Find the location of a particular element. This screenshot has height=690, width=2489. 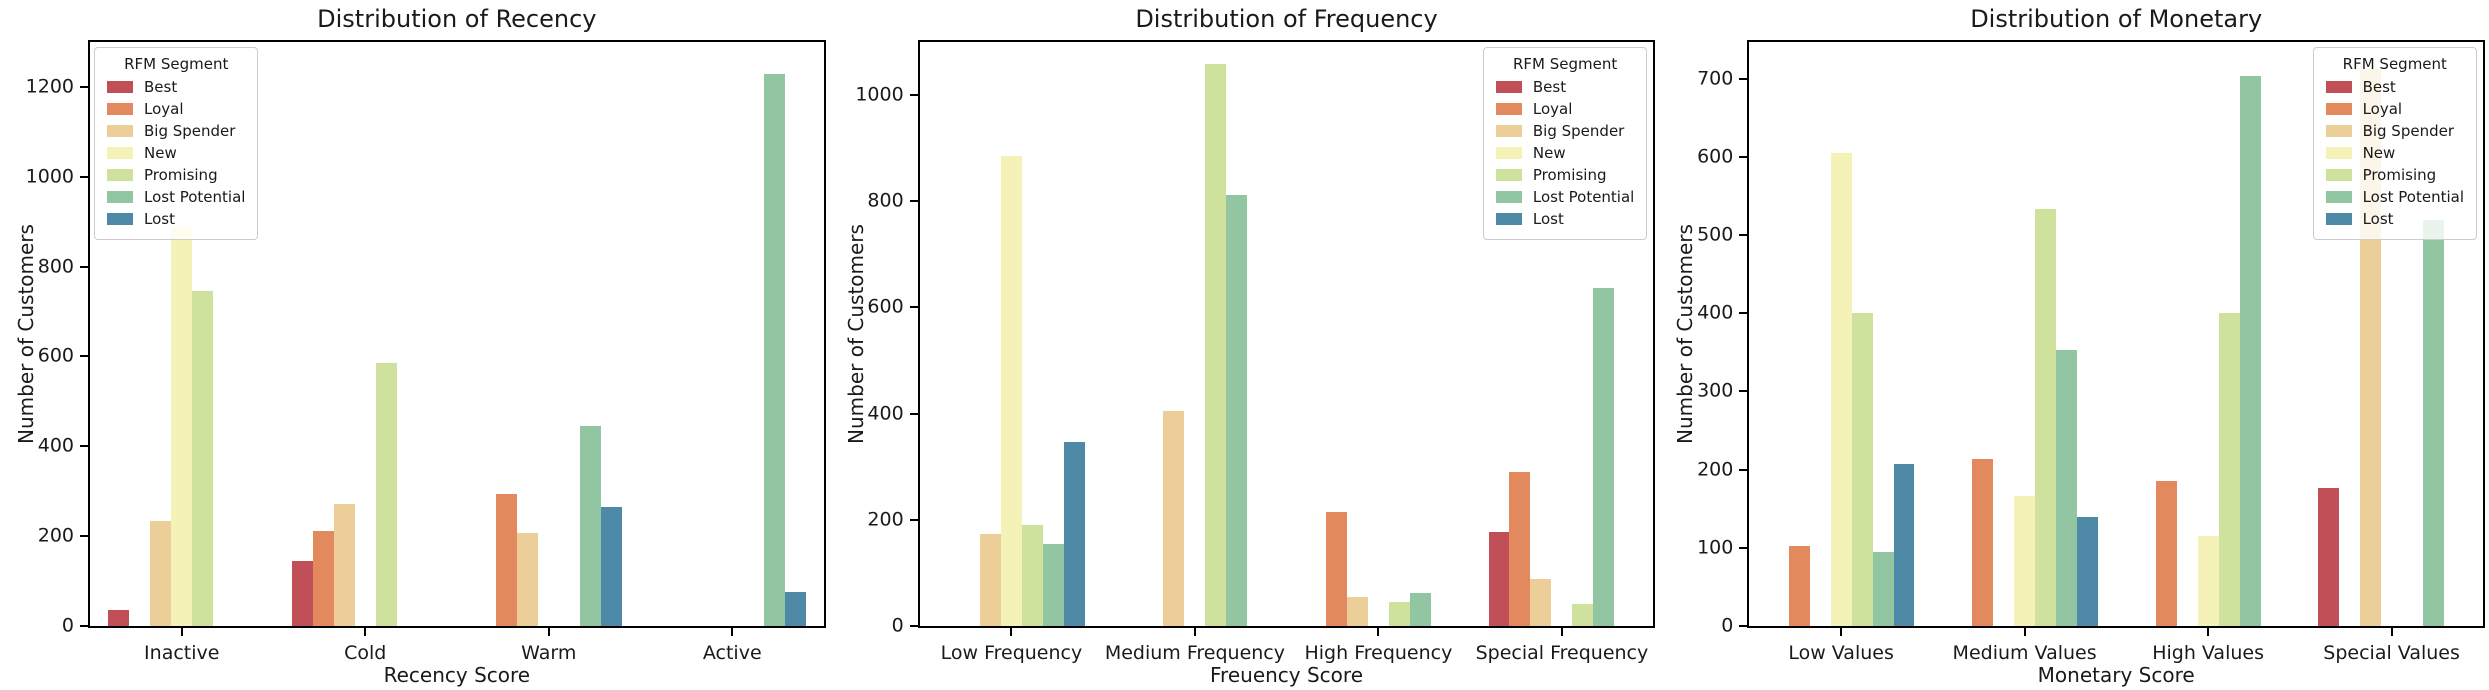

legend-item-label: Loyal is located at coordinates (164, 109).